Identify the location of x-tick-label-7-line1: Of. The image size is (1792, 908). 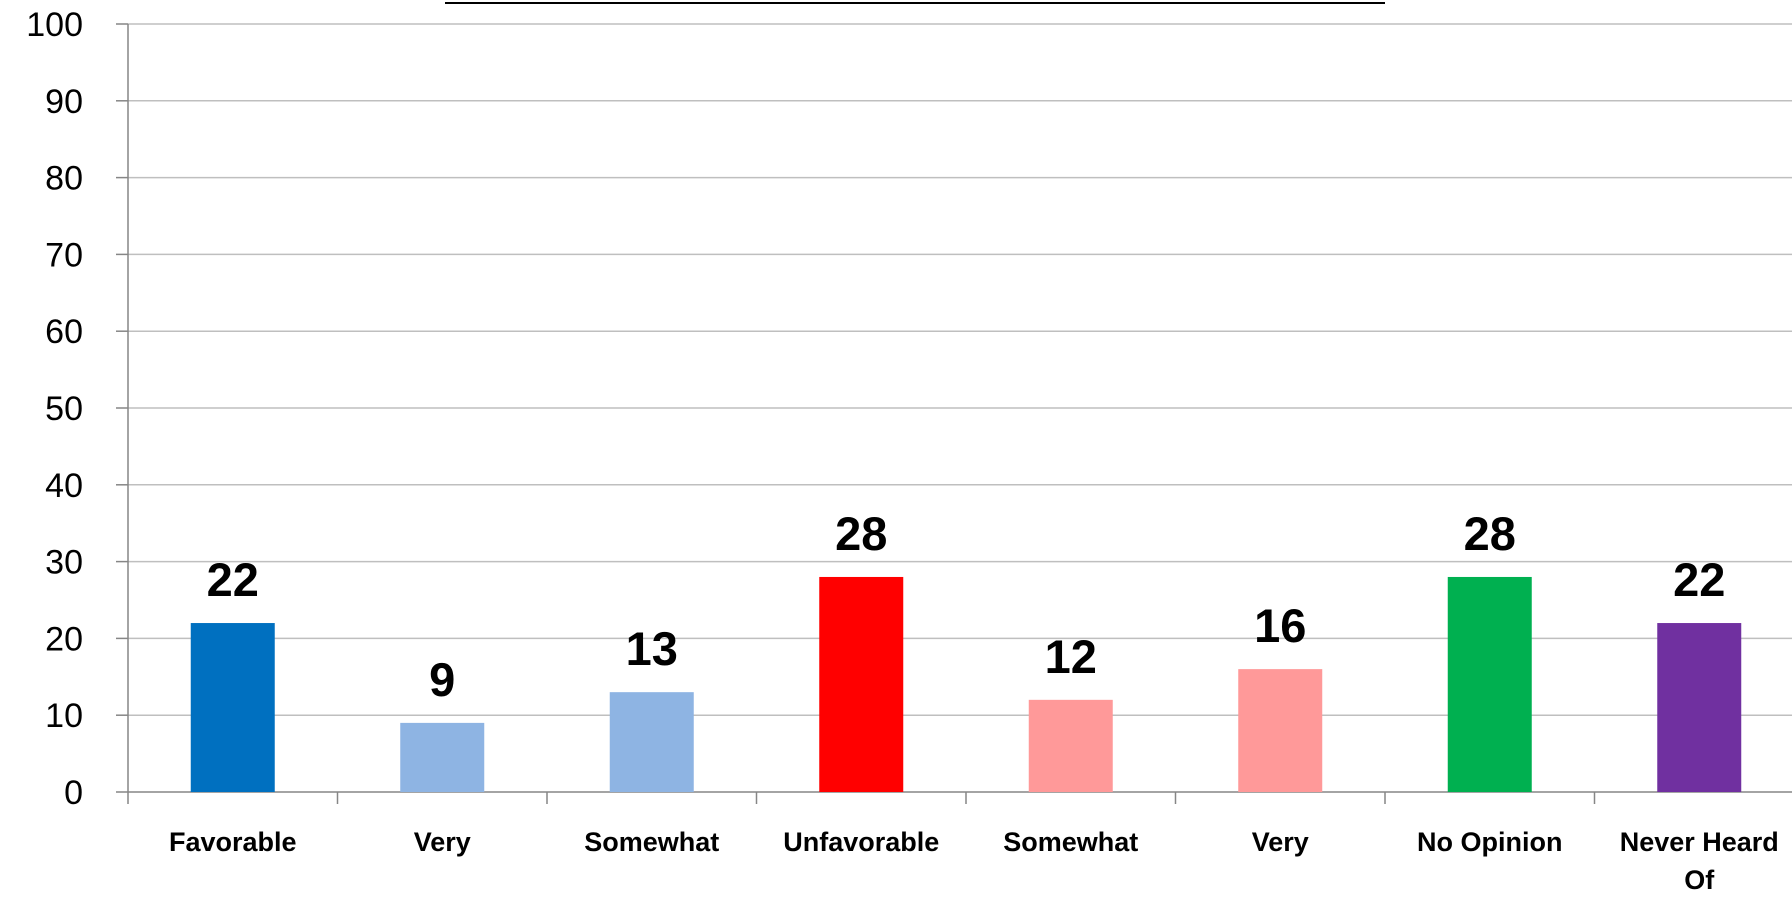
(1699, 880).